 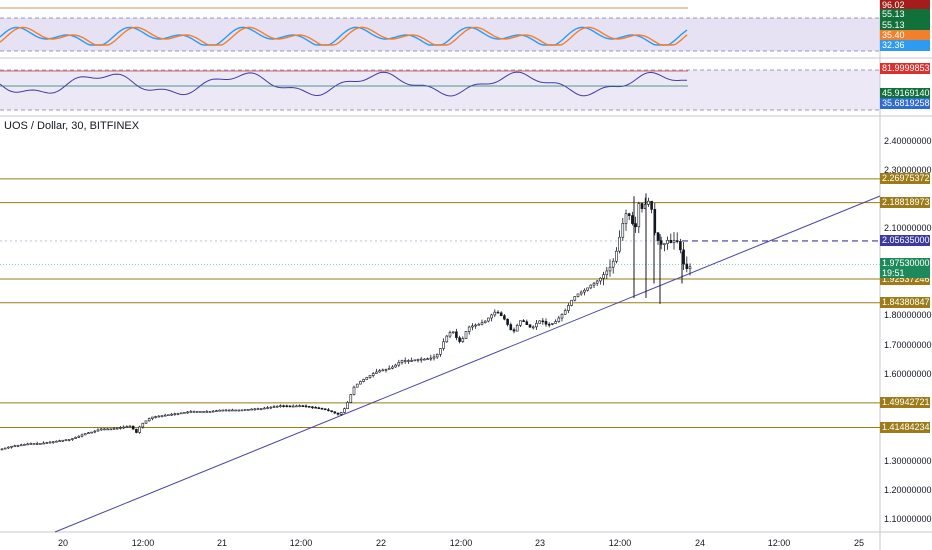 What do you see at coordinates (72, 126) in the screenshot?
I see `symbol-title: UOS / Dollar, 30, BITFINEX` at bounding box center [72, 126].